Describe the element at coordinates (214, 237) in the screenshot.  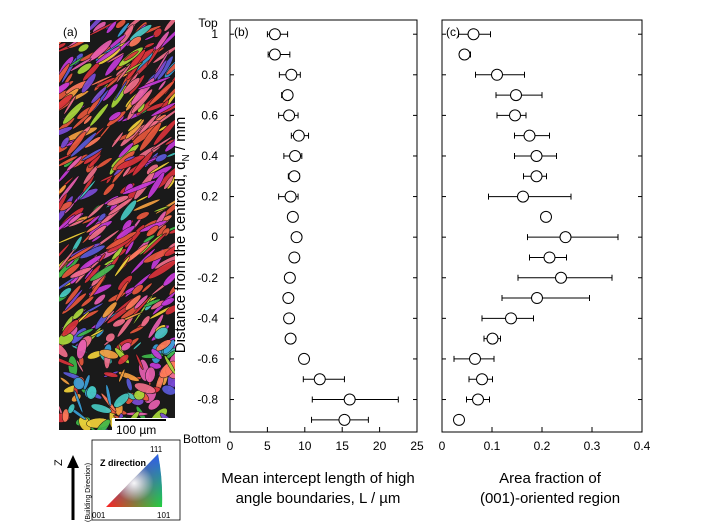
I see `y-tick-label: 0` at that location.